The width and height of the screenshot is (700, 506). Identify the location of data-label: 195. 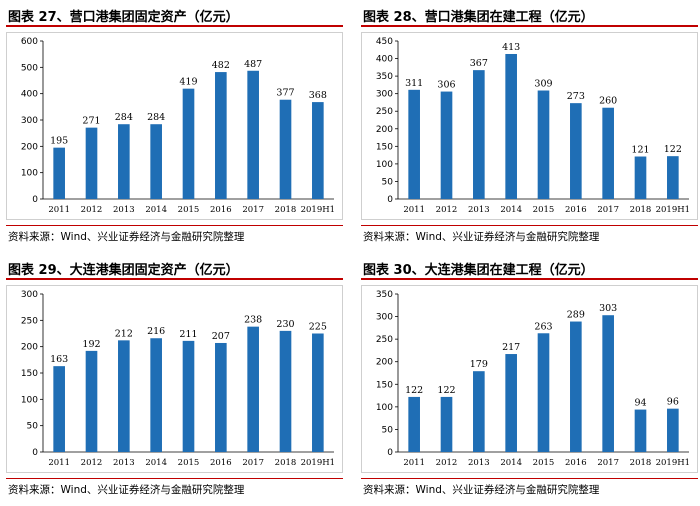
(59, 141).